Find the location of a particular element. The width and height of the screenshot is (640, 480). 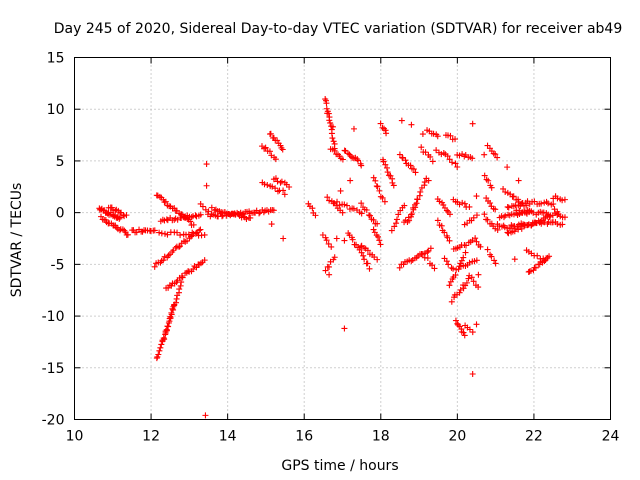

x-tick-label: 16 is located at coordinates (304, 437).